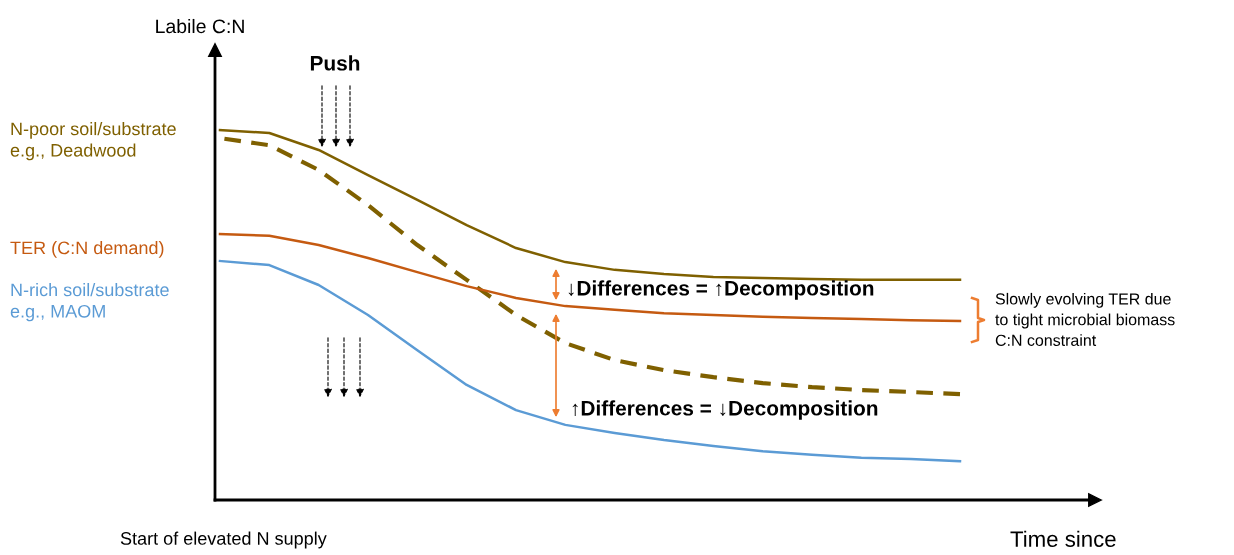 The width and height of the screenshot is (1234, 555). What do you see at coordinates (89, 302) in the screenshot?
I see `text: N-rich soil/substrate e.g., MAOM` at bounding box center [89, 302].